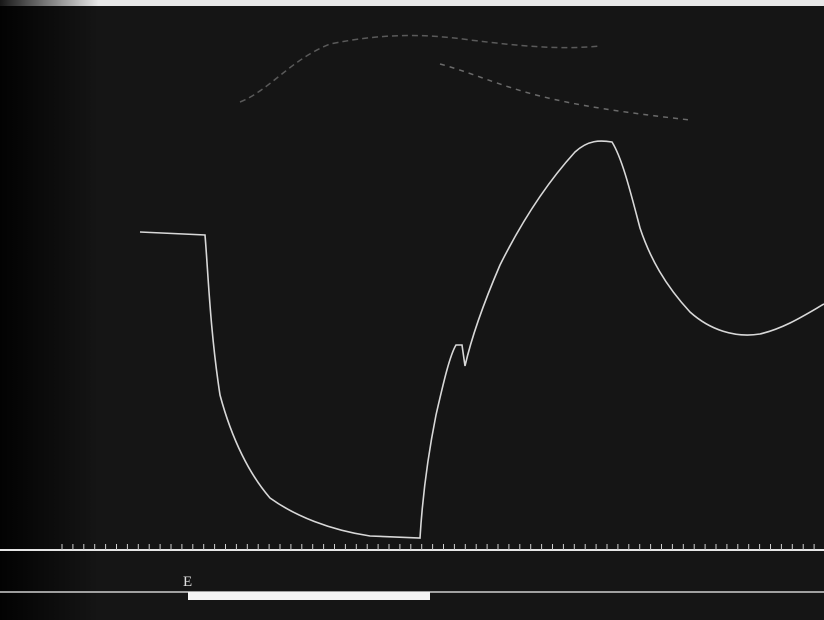 The image size is (824, 620). What do you see at coordinates (309, 596) in the screenshot?
I see `stimulus-bar` at bounding box center [309, 596].